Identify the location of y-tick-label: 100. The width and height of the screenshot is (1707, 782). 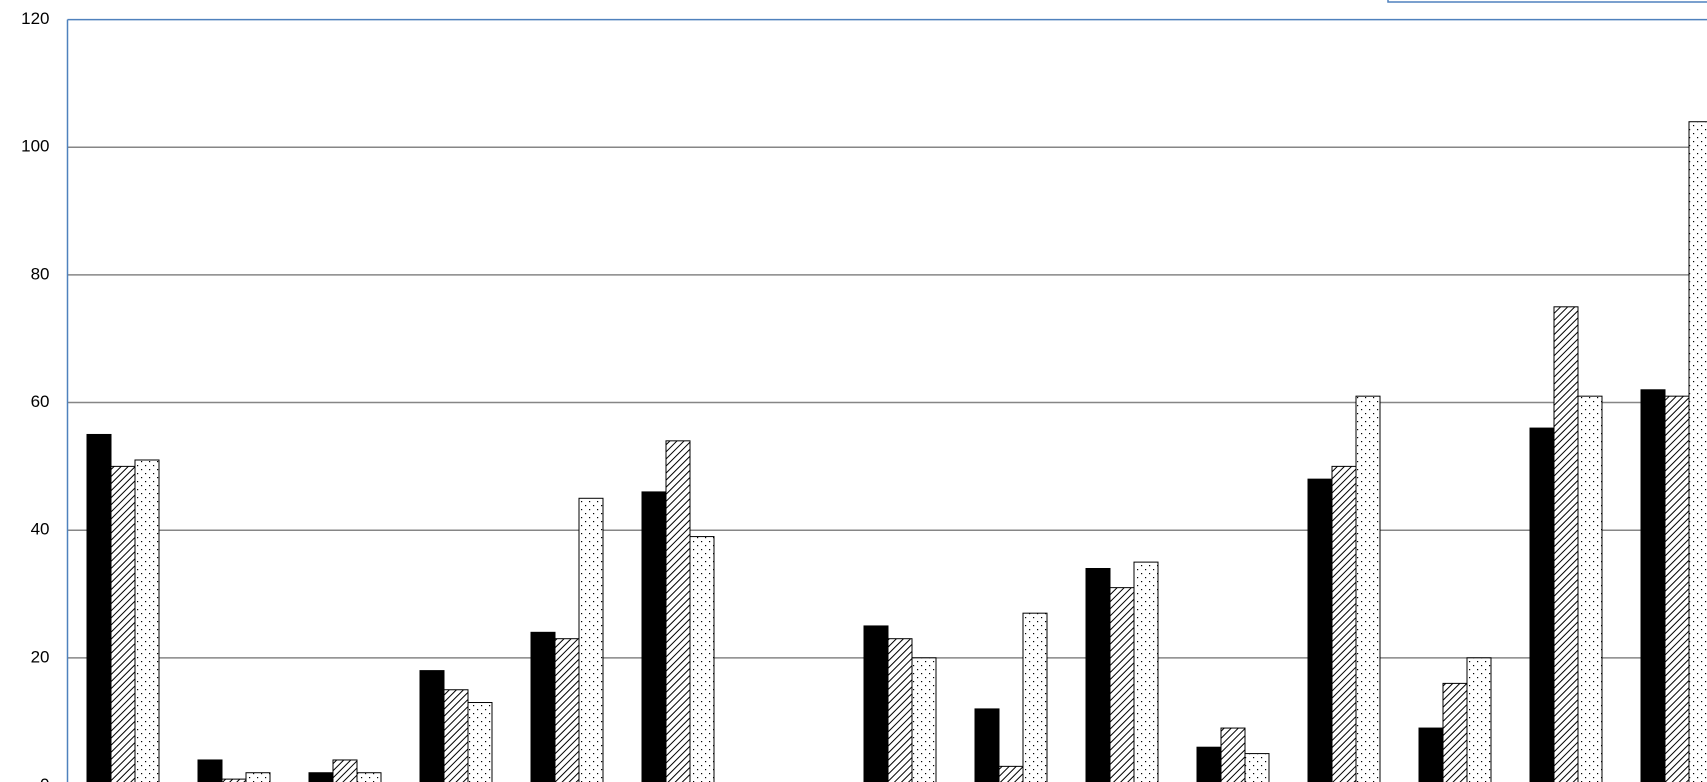
(35, 146).